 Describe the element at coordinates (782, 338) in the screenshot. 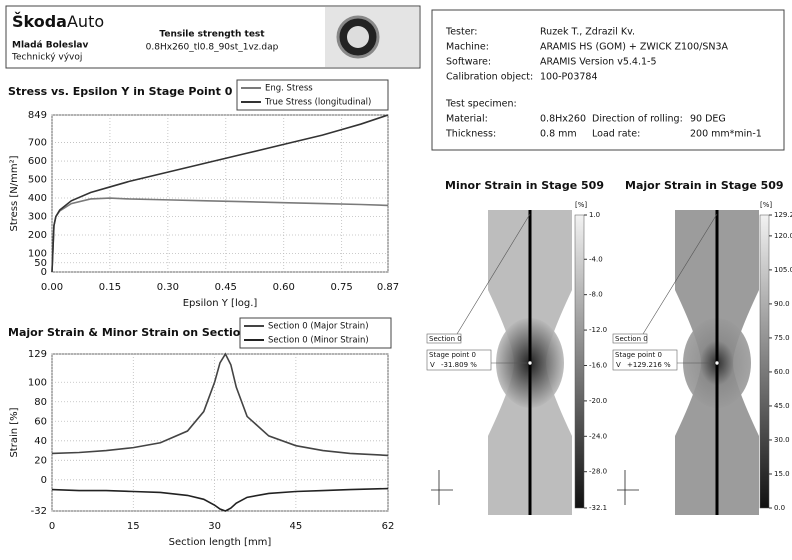

I see `colorbar-label: 75.0` at that location.